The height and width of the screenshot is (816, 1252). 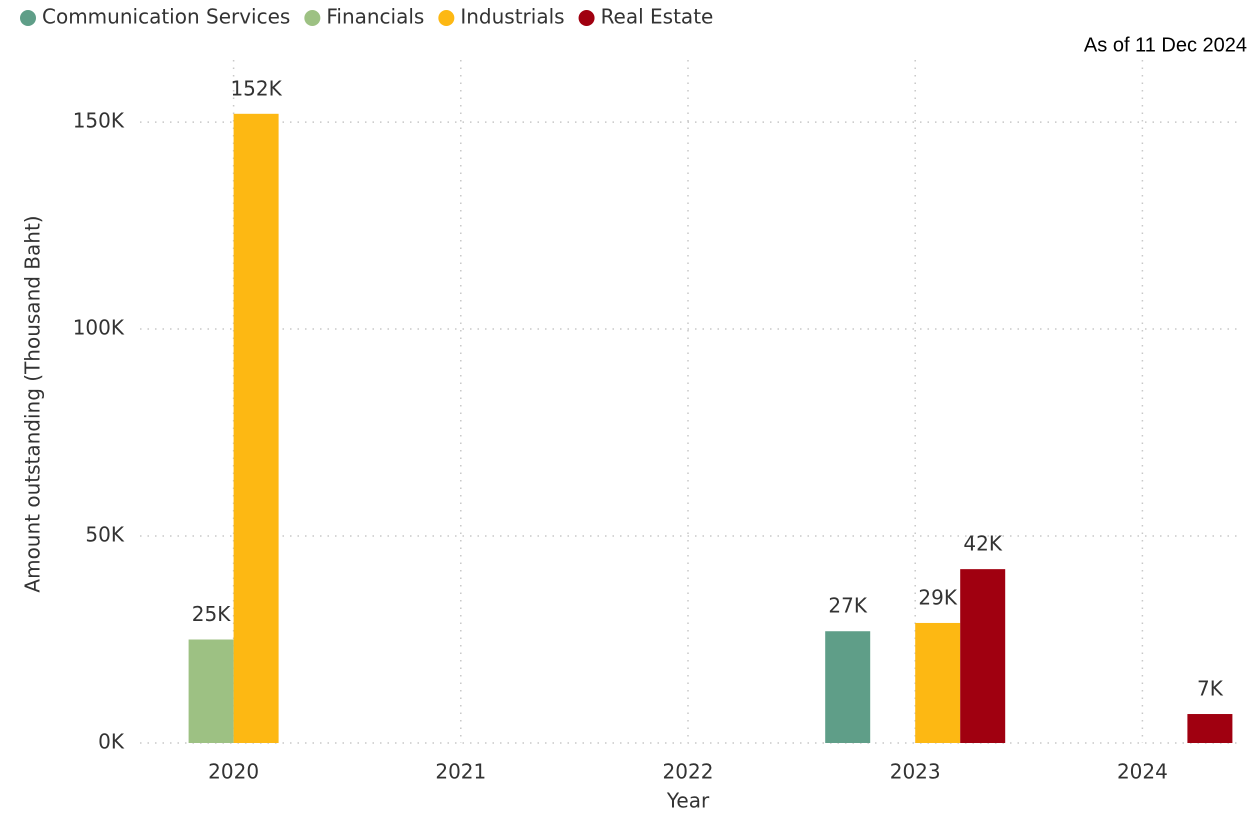 What do you see at coordinates (847, 606) in the screenshot?
I see `data-label: 27K` at bounding box center [847, 606].